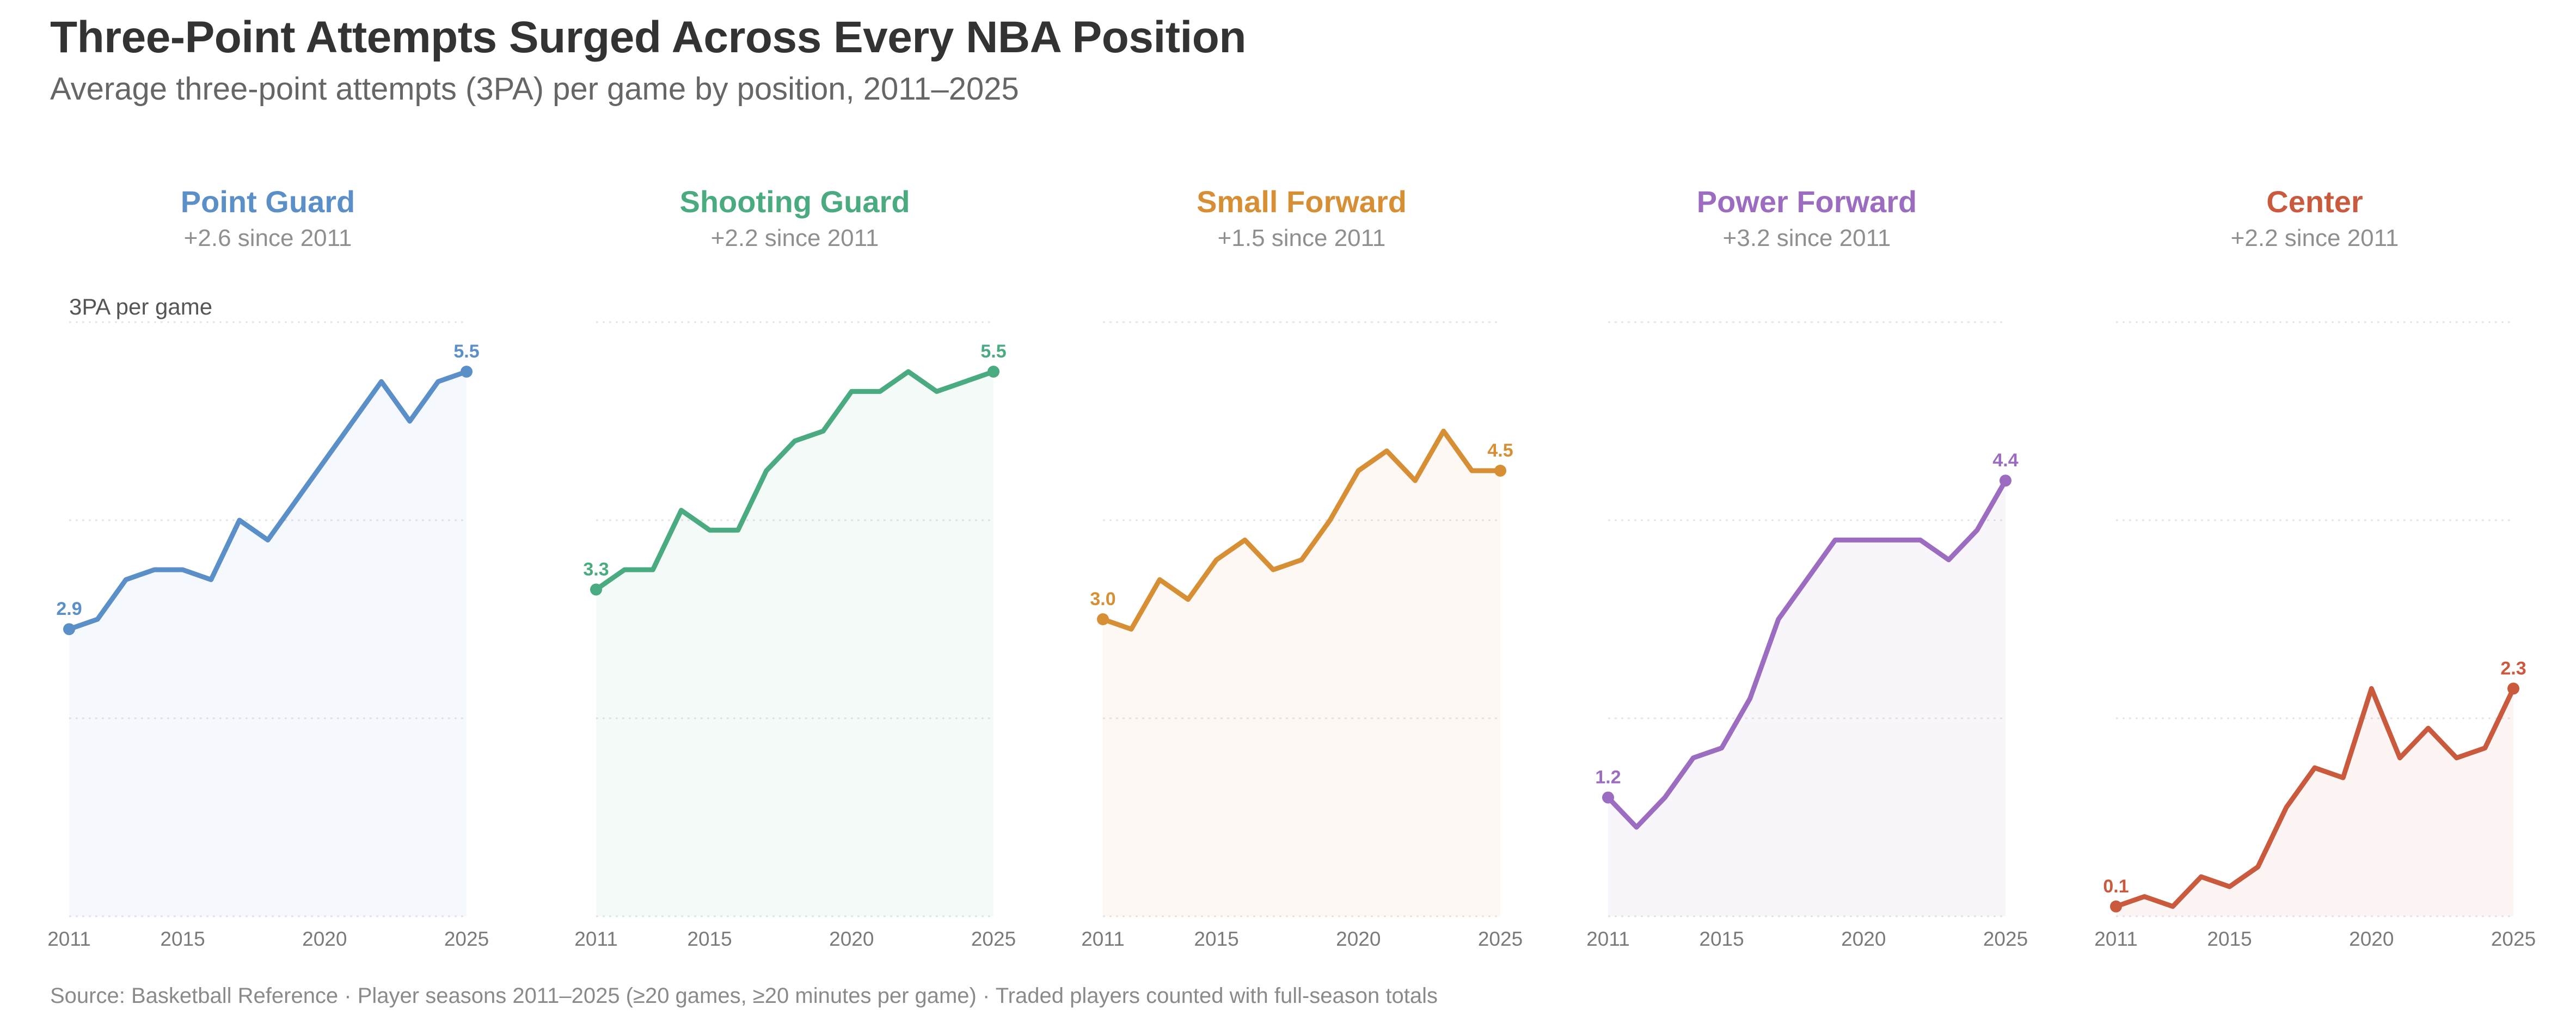  I want to click on start-value-label: 1.2, so click(1608, 777).